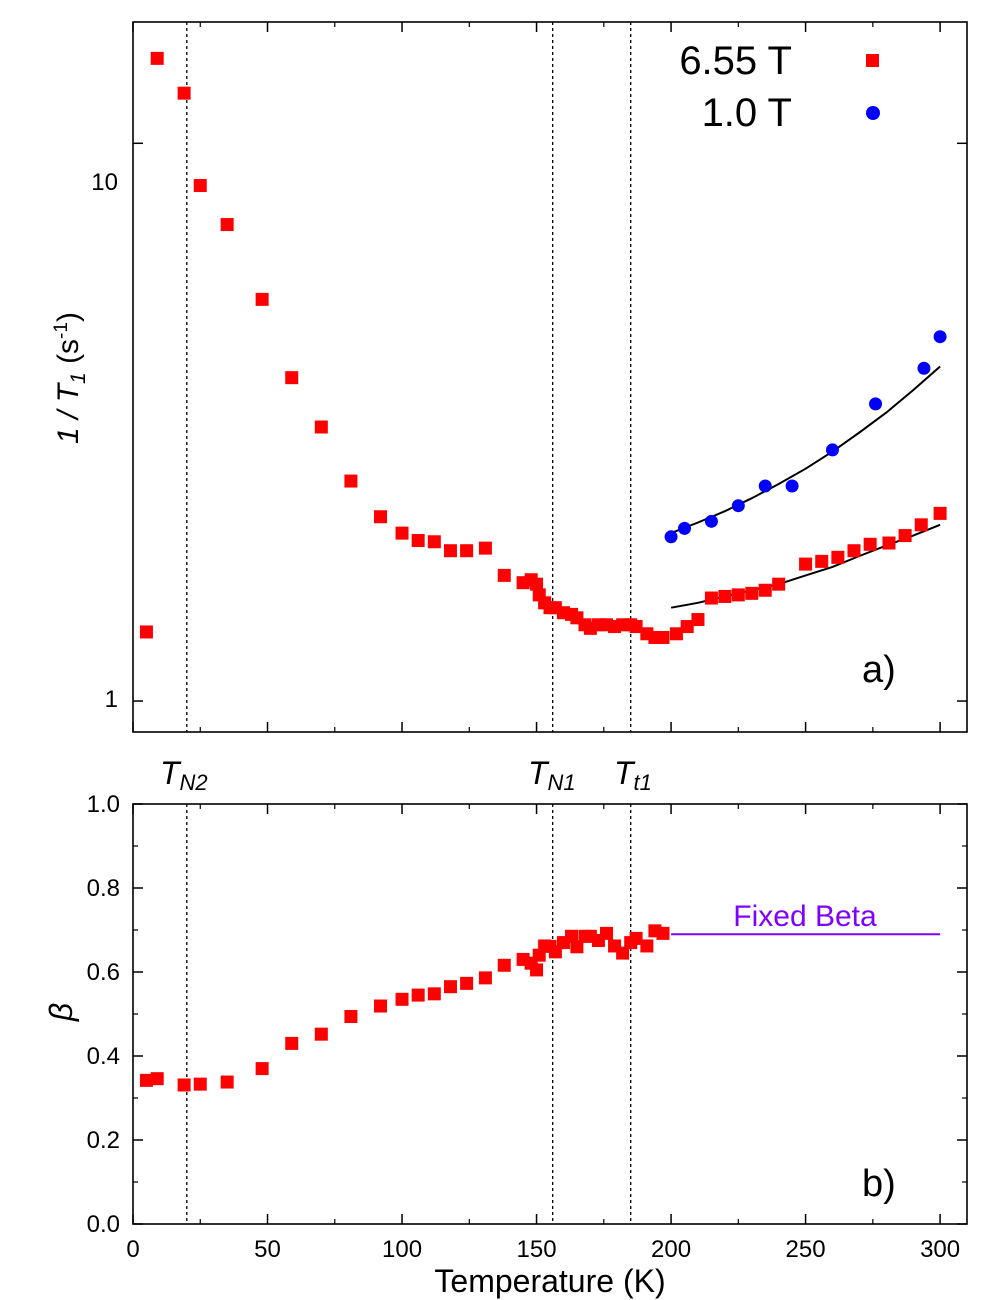  Describe the element at coordinates (539, 773) in the screenshot. I see `tn1-label-main: T` at that location.